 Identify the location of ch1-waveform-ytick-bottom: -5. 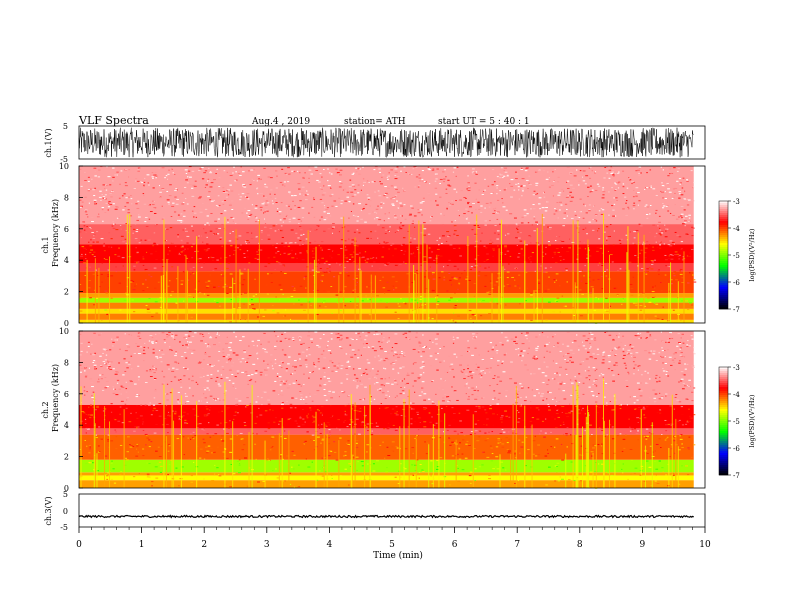
(64, 159).